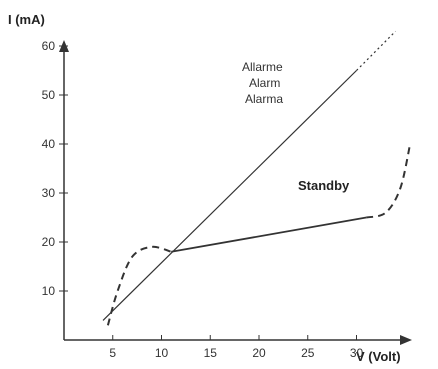 The width and height of the screenshot is (438, 369). I want to click on series-line-standby-low-low, so click(139, 285).